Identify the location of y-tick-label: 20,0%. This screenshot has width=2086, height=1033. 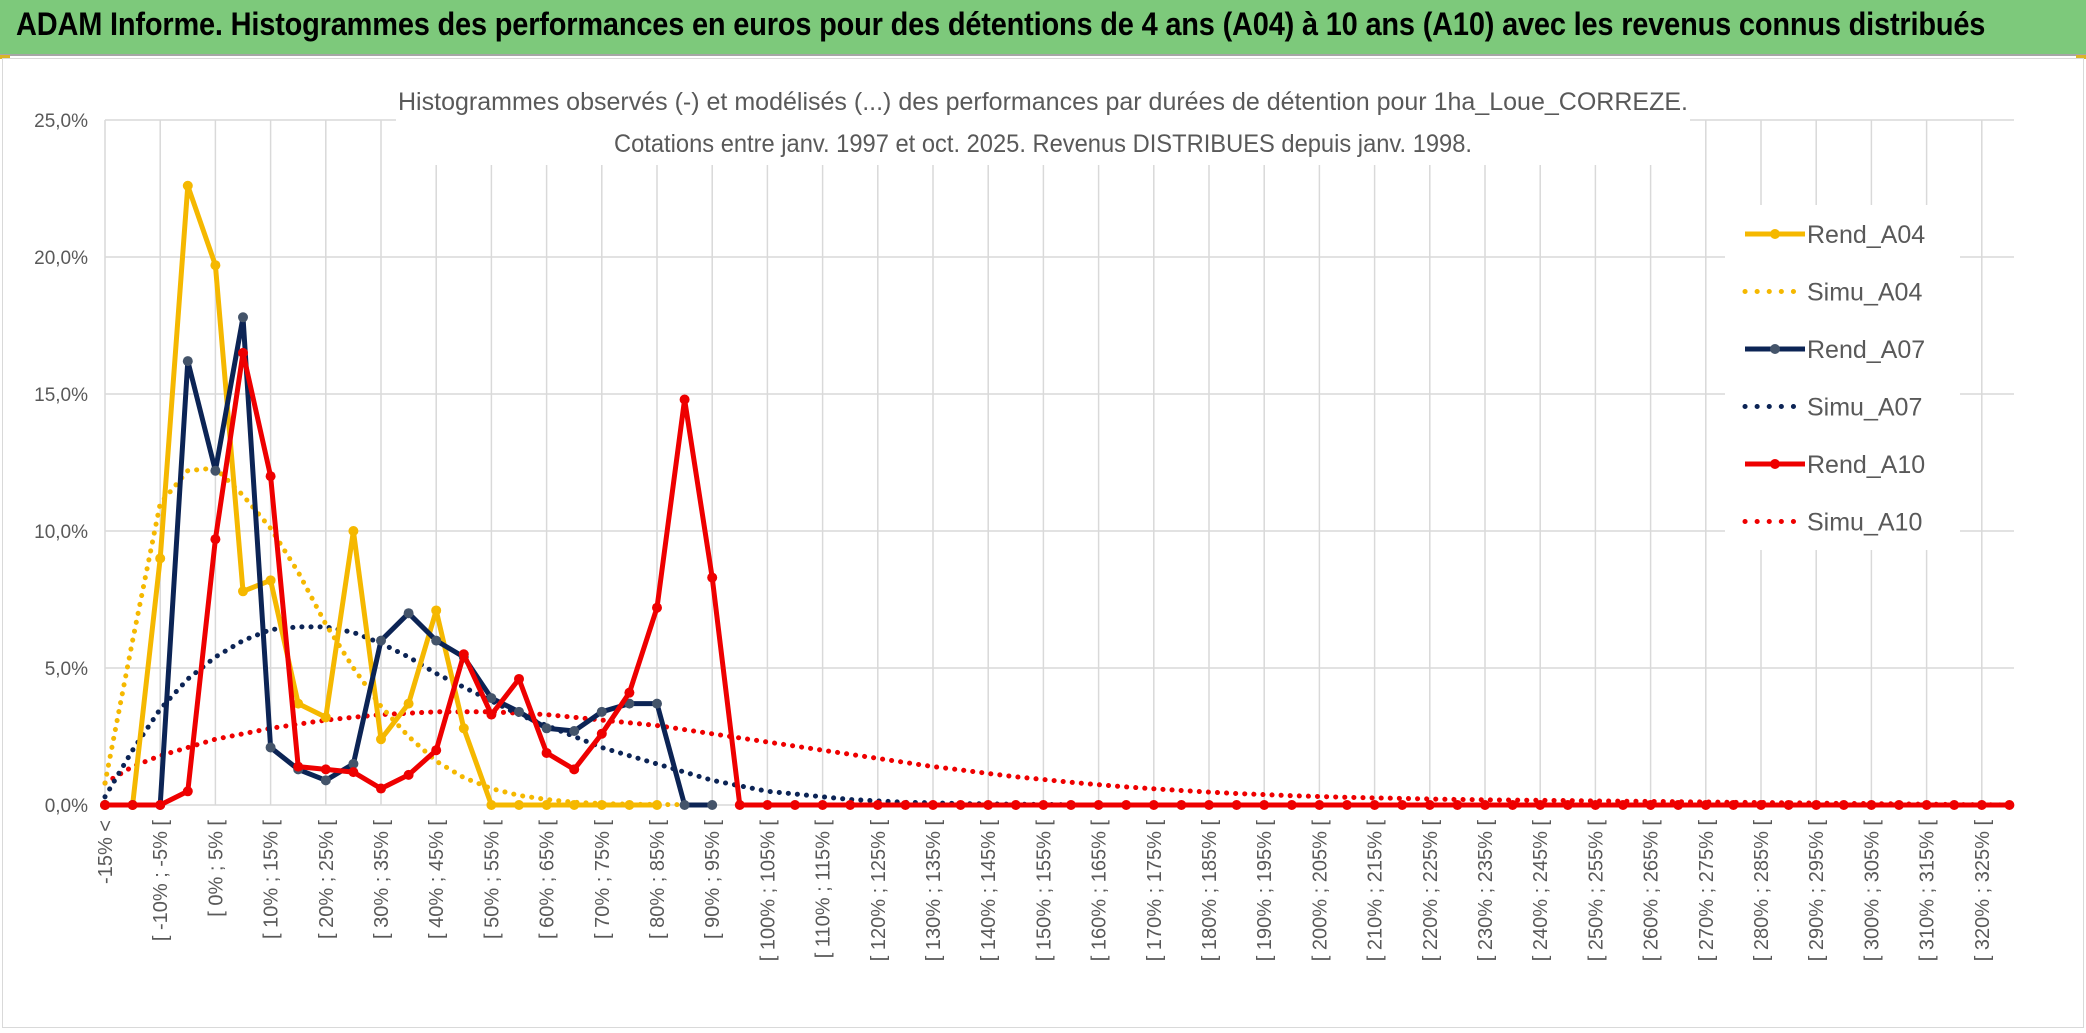
(61, 258).